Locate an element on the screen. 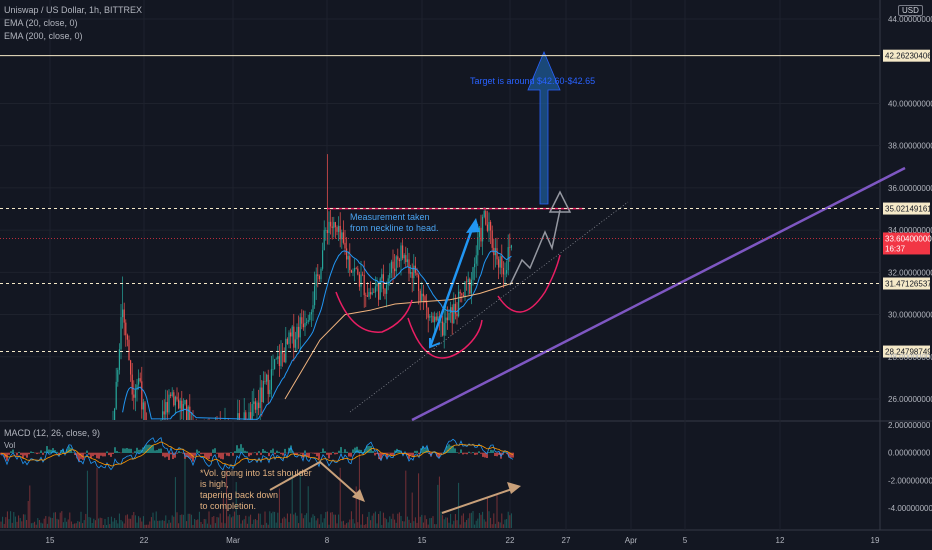 The height and width of the screenshot is (550, 932). price-tick: 40.00000000 is located at coordinates (910, 103).